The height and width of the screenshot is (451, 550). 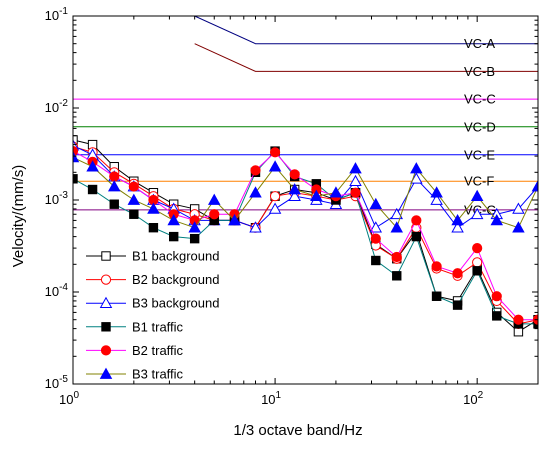 I want to click on criterion-label: VC-A, so click(x=479, y=43).